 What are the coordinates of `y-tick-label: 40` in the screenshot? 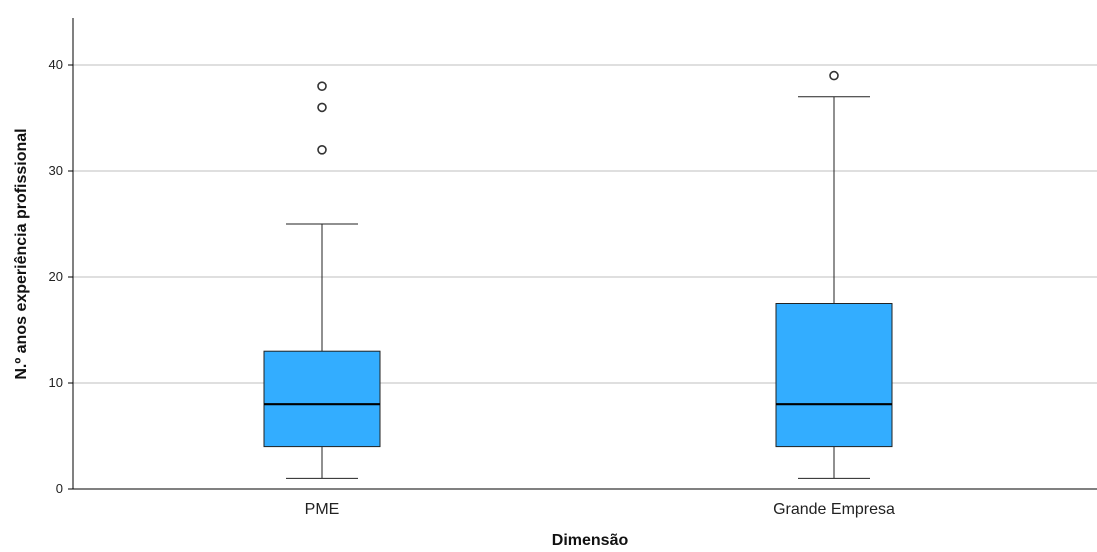 It's located at (56, 64).